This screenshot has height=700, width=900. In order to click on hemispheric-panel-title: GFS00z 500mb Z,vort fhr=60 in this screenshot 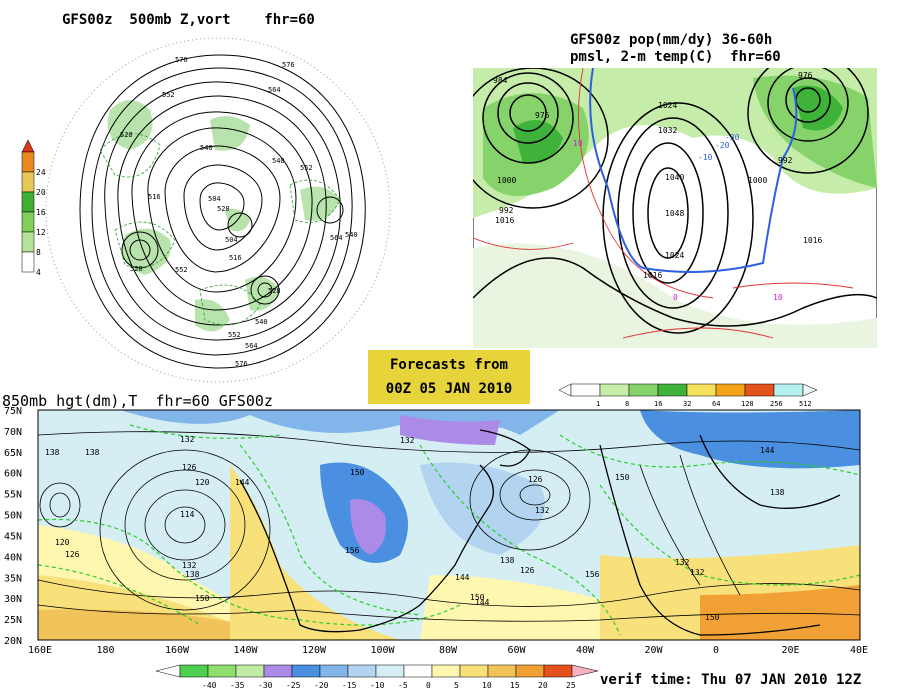, I will do `click(188, 20)`.